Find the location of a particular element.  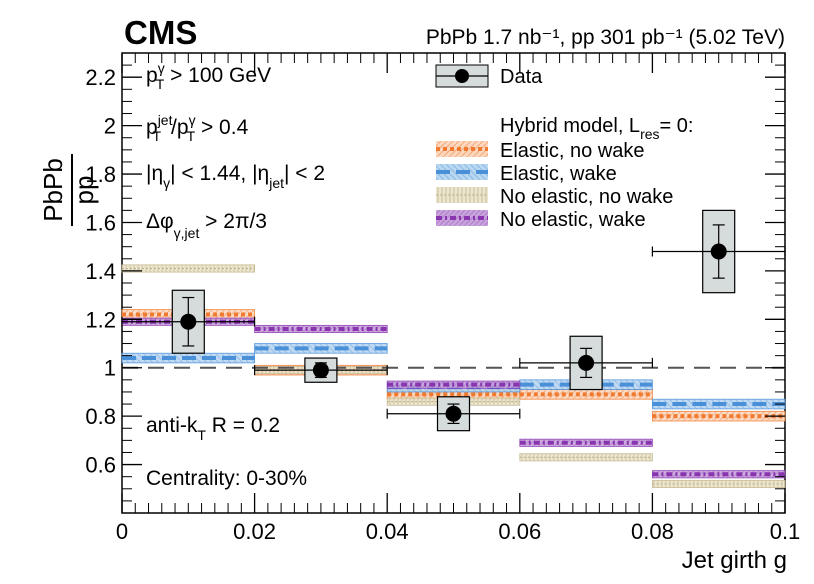

svg-text: Δφγ,jet > 2π/3 is located at coordinates (206, 225).